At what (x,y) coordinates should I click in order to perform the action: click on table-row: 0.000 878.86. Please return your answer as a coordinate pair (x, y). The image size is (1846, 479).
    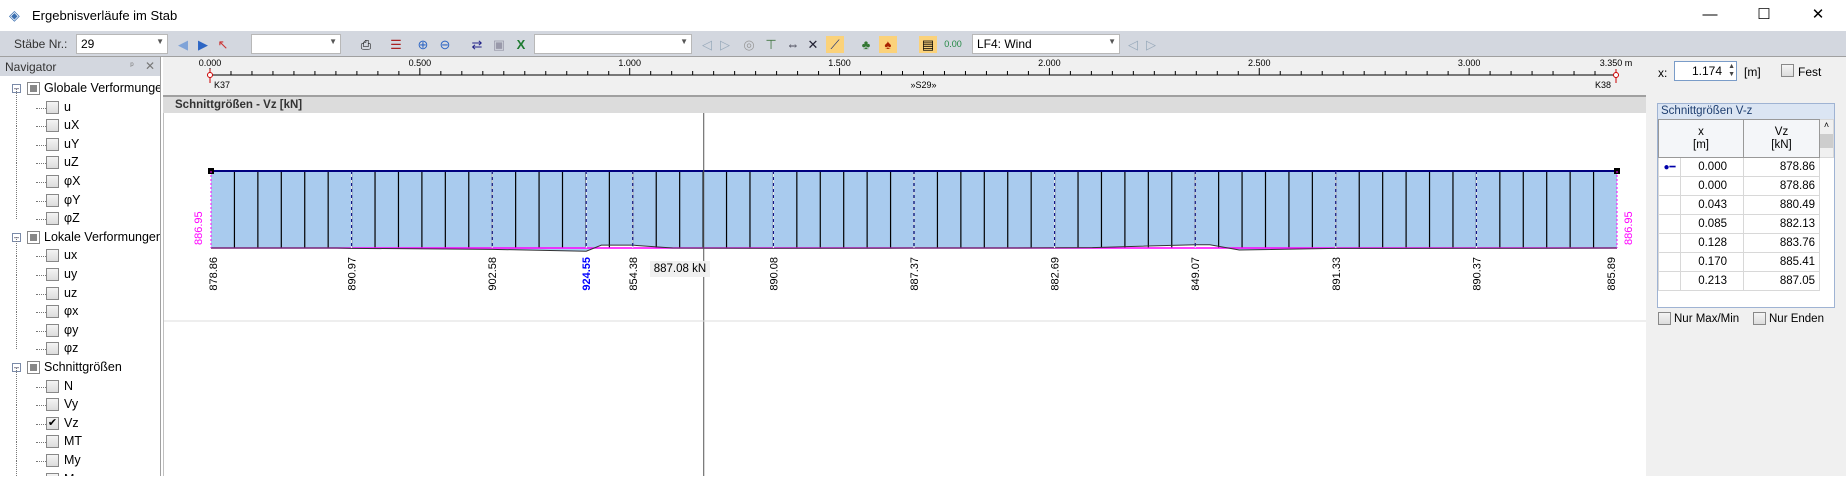
    Looking at the image, I should click on (1746, 186).